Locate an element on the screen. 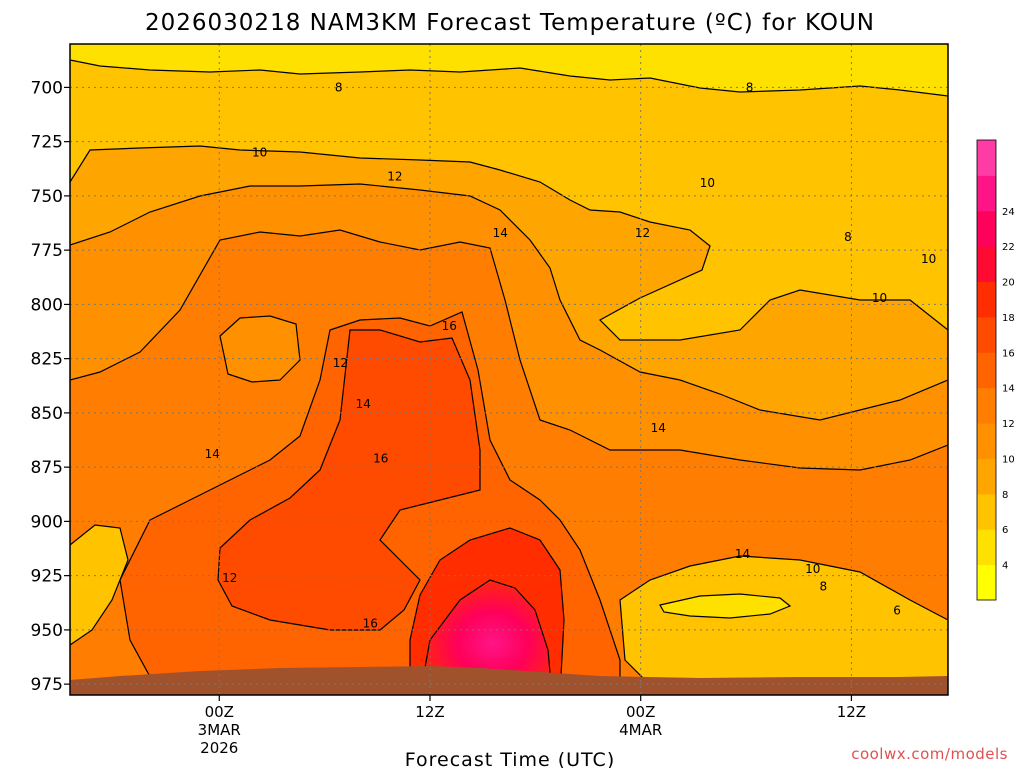 The image size is (1024, 768). colorbar-label: 24 is located at coordinates (1008, 212).